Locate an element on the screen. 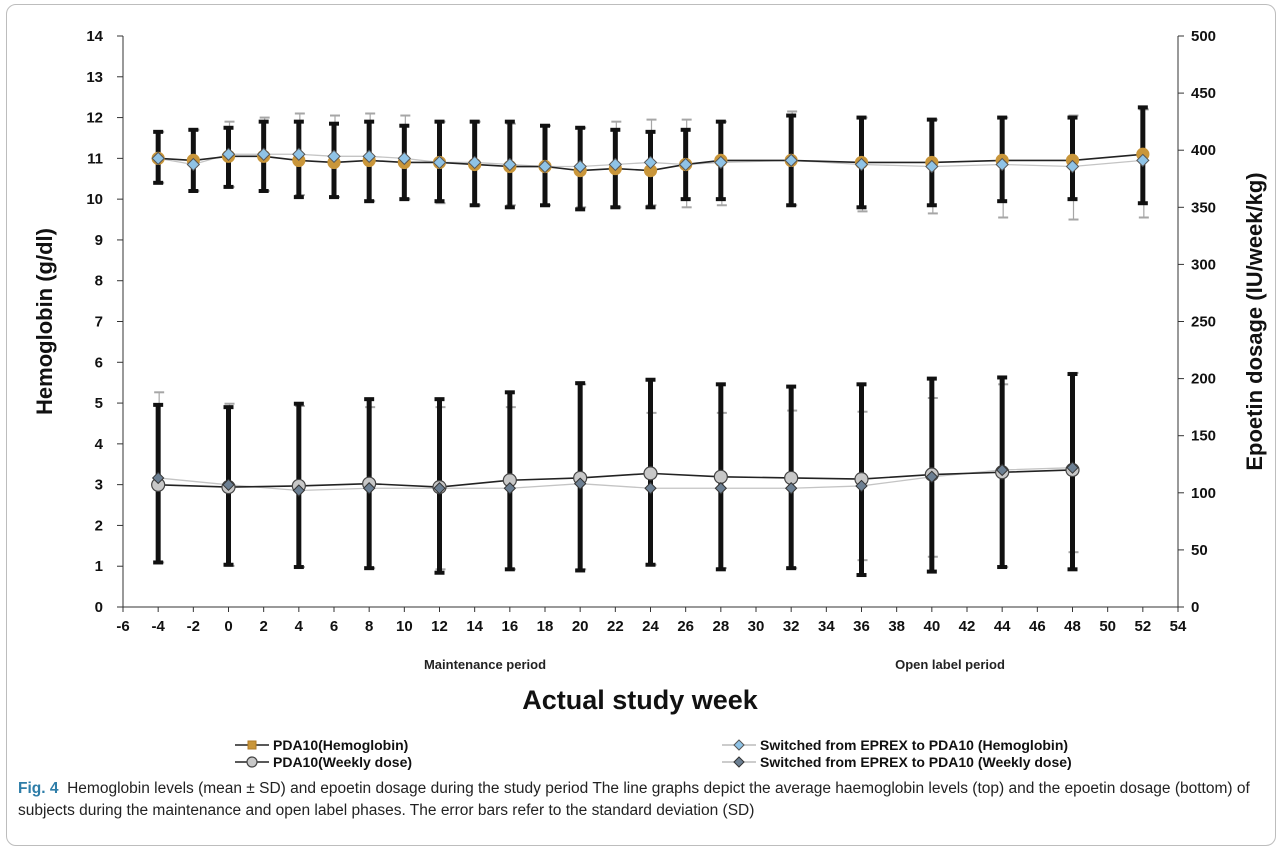 The width and height of the screenshot is (1284, 854). x-tick-label: 6 is located at coordinates (334, 626).